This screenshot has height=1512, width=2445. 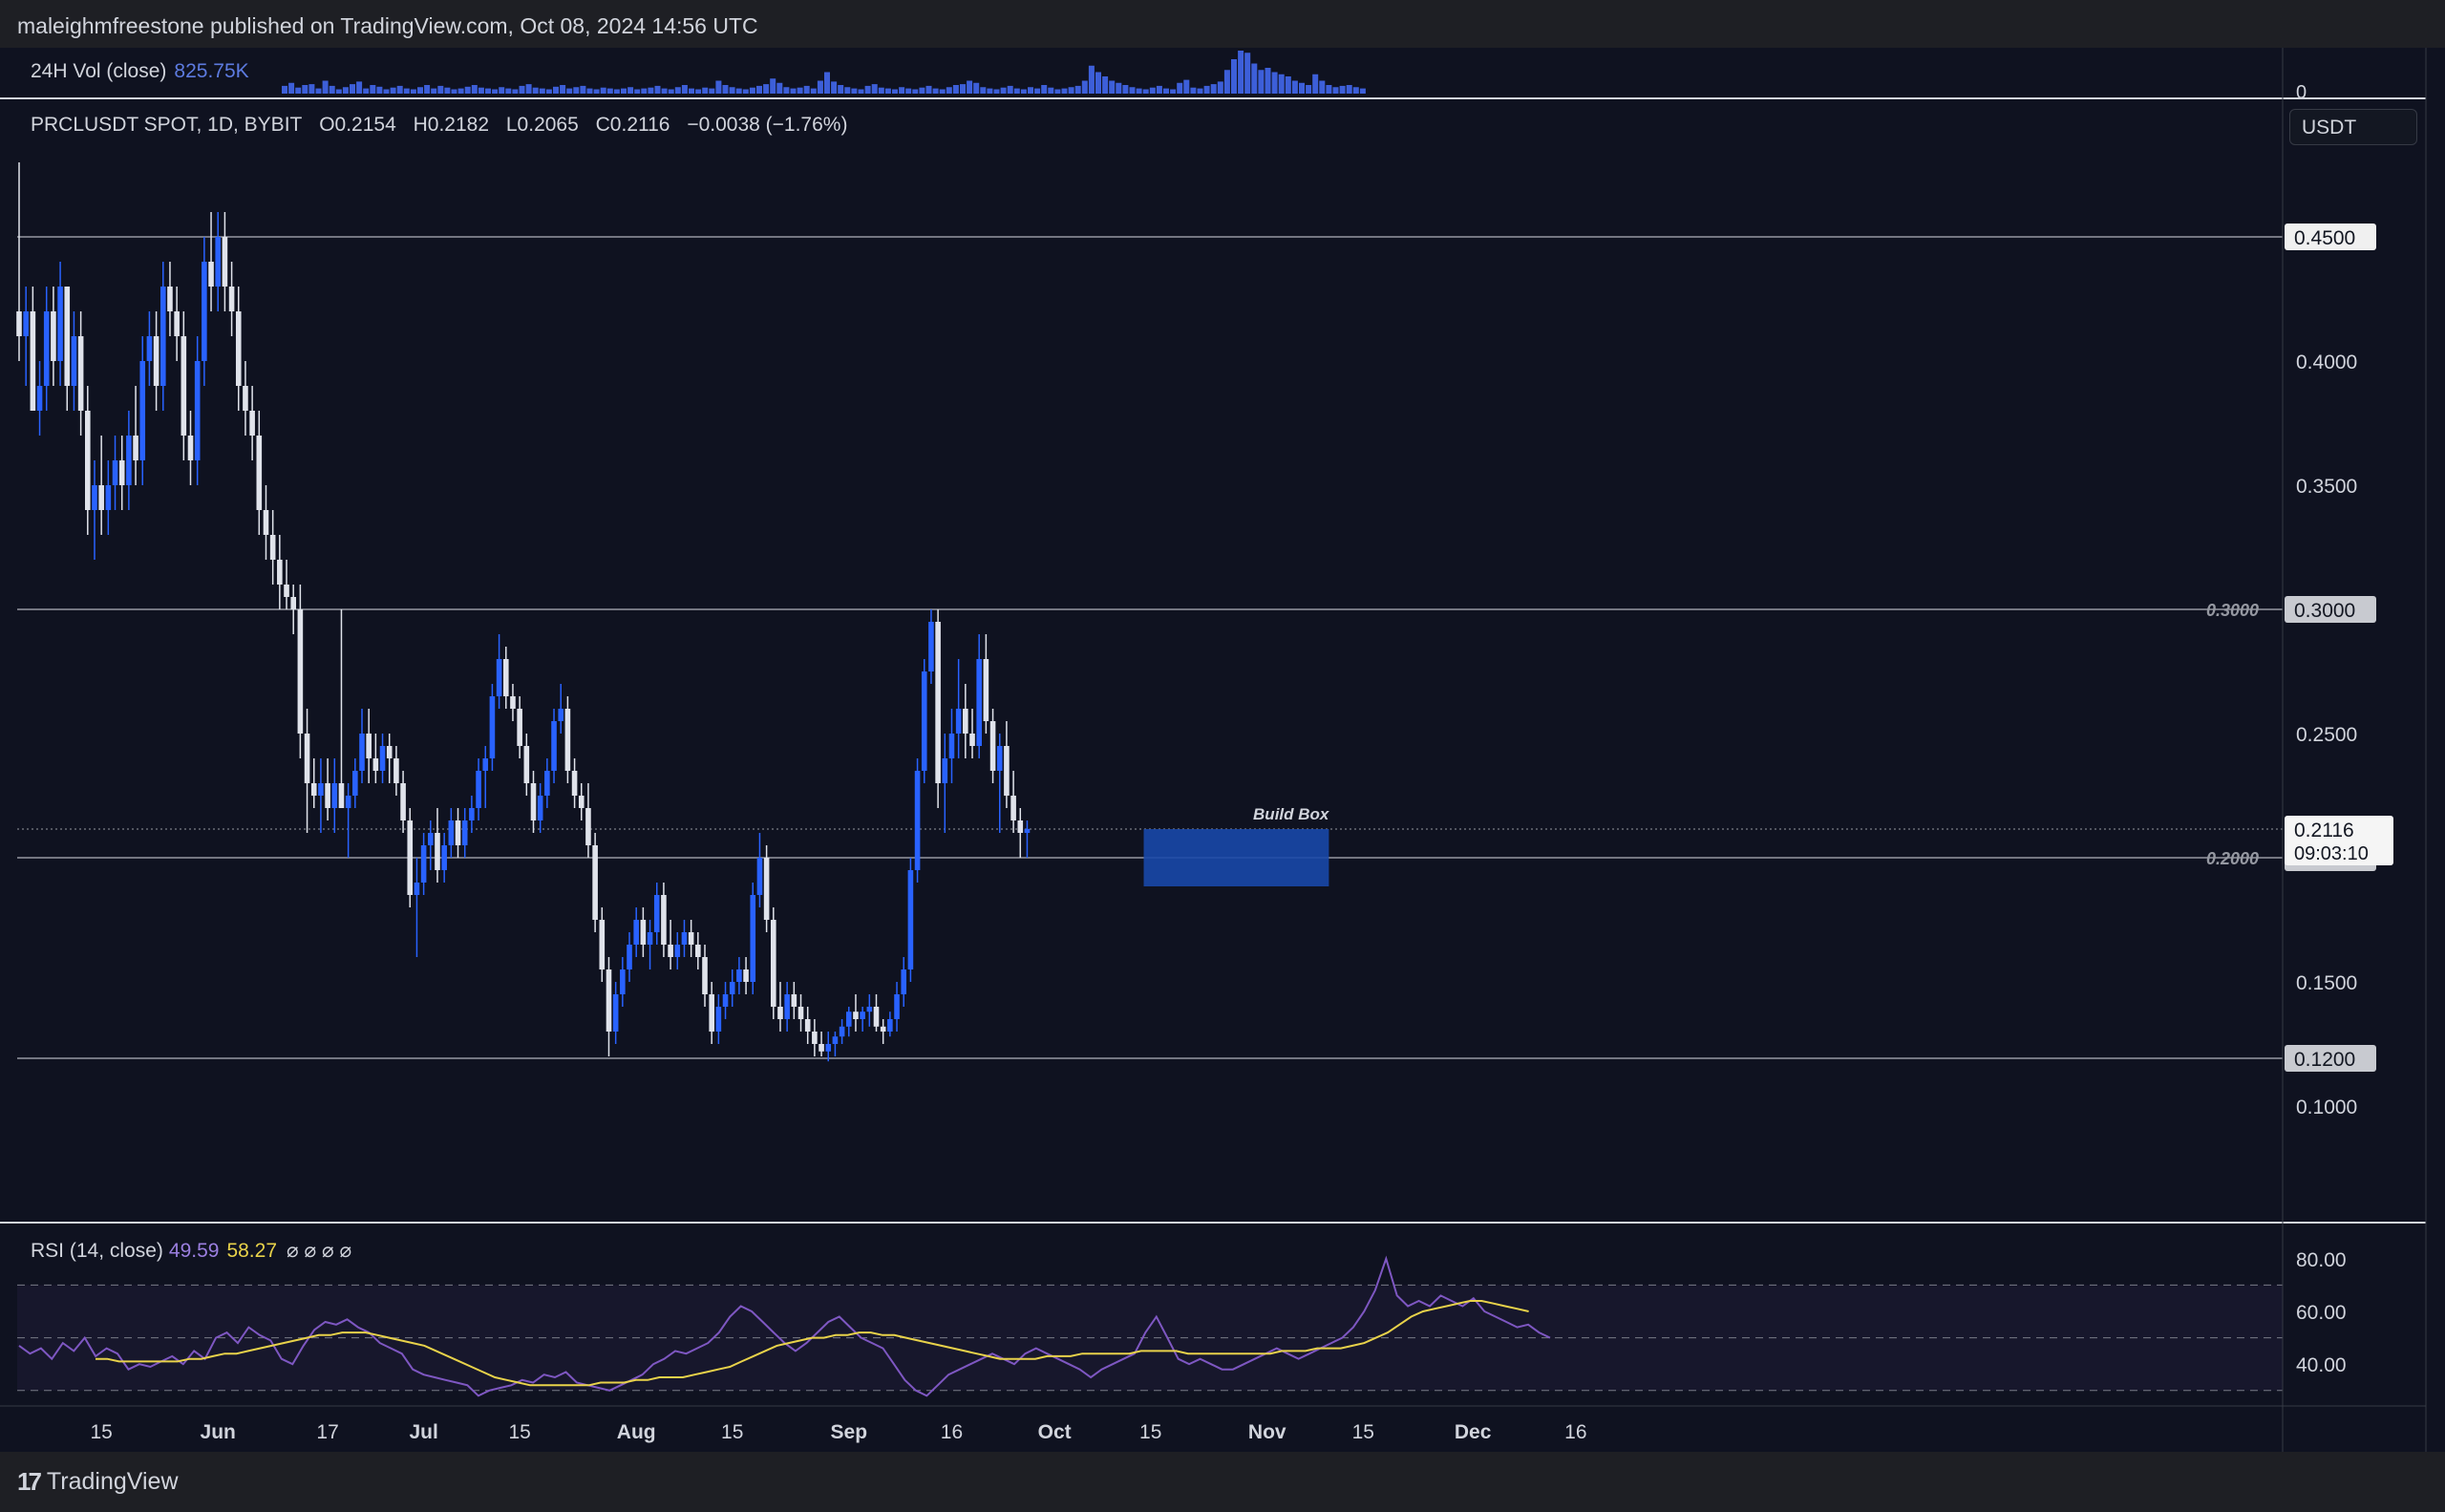 I want to click on tradingview-logo: 17 TradingView, so click(x=98, y=1482).